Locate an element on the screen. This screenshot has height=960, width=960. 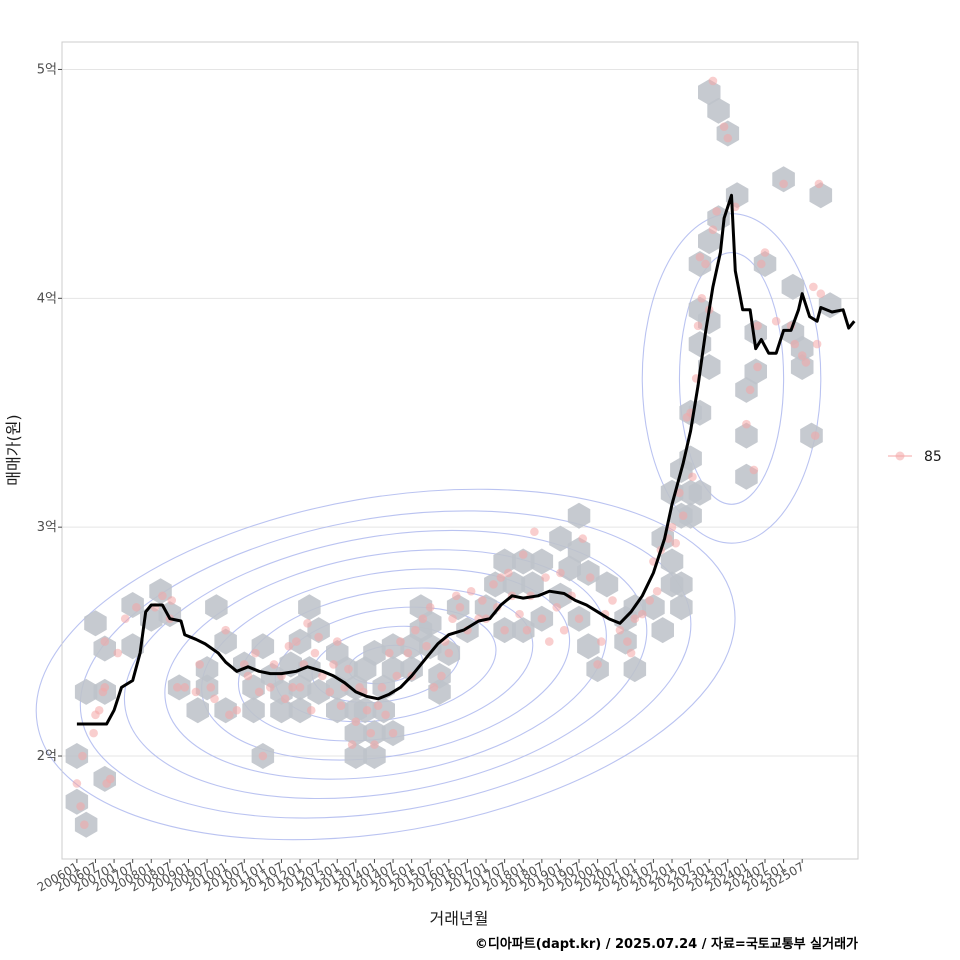
x-axis-title: 거래년월 is located at coordinates (459, 918).